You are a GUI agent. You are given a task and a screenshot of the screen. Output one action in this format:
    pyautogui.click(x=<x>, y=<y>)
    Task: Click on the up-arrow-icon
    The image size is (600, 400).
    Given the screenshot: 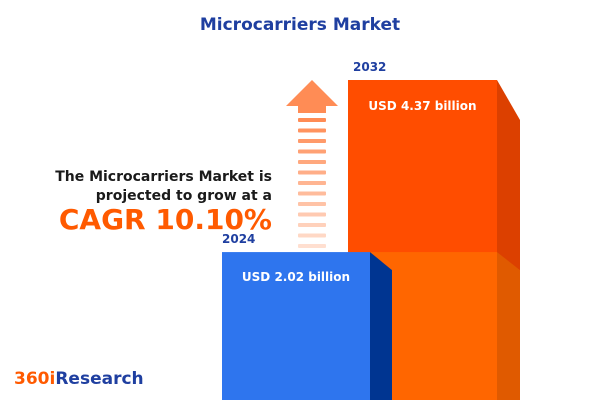 What is the action you would take?
    pyautogui.click(x=312, y=185)
    